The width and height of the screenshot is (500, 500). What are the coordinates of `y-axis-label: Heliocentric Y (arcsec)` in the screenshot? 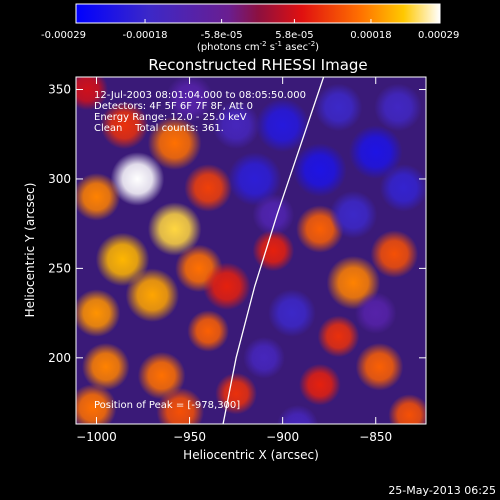 It's located at (30, 250).